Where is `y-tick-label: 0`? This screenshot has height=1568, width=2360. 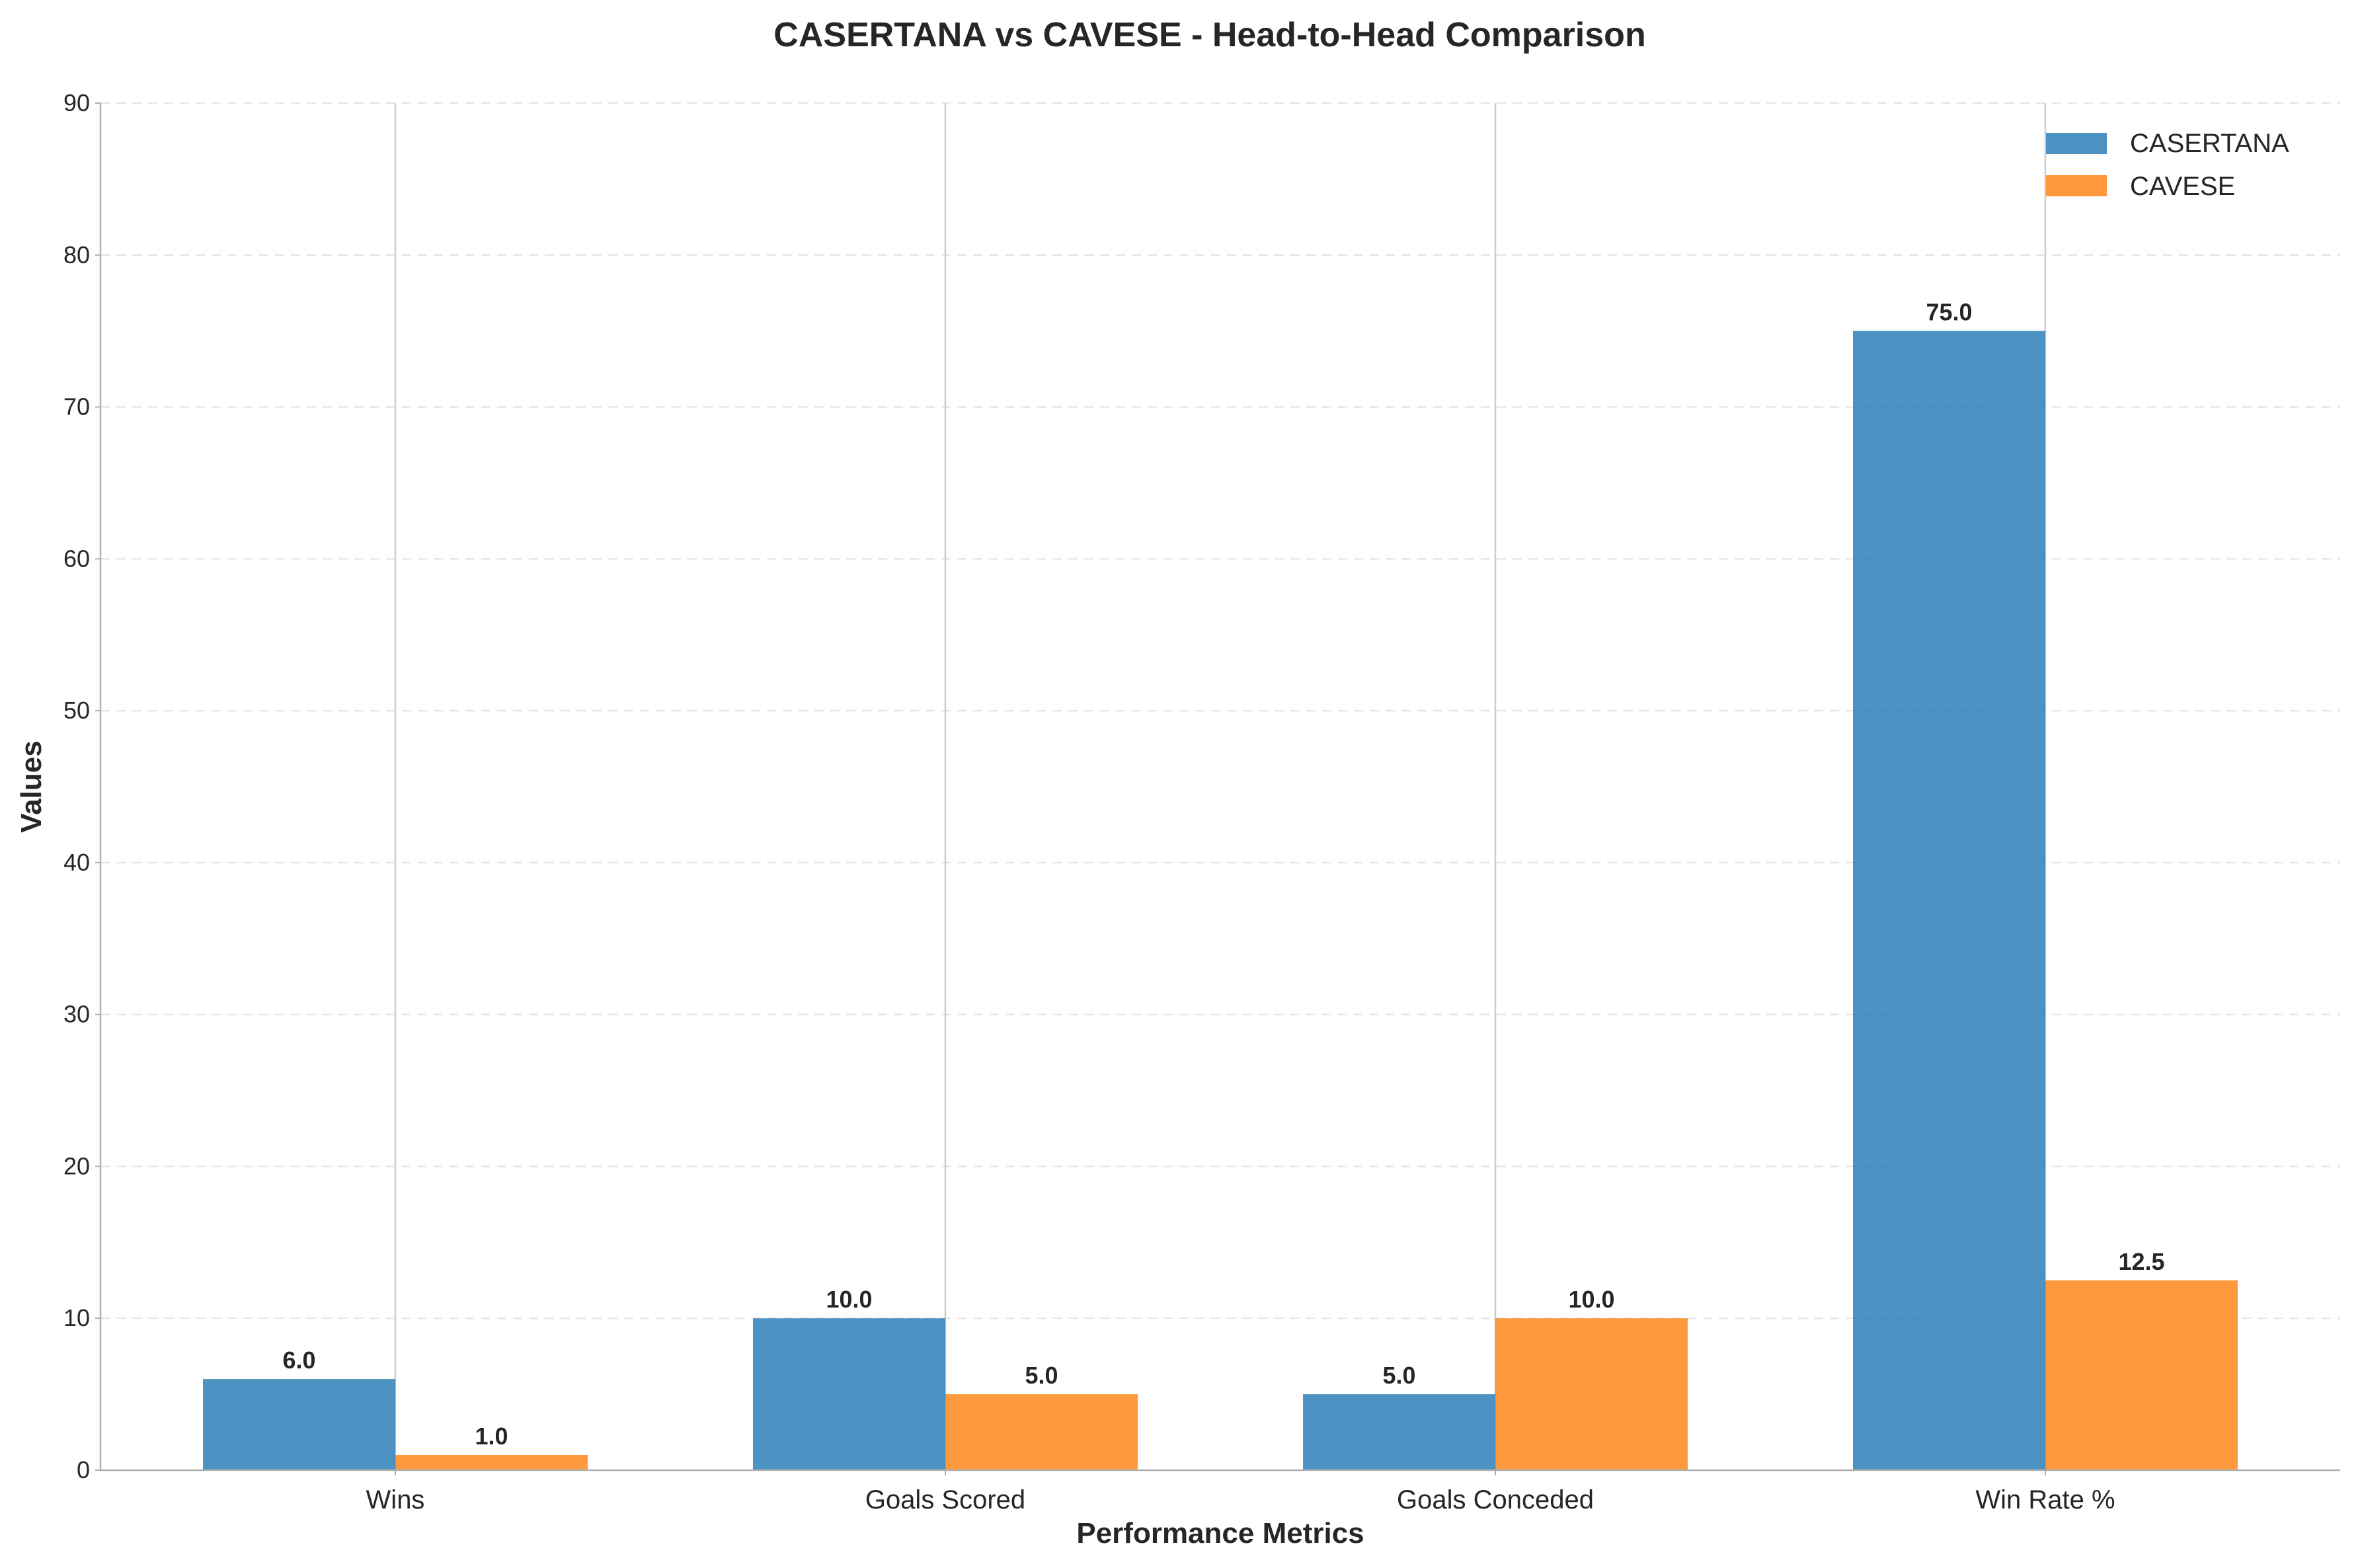 y-tick-label: 0 is located at coordinates (83, 1469).